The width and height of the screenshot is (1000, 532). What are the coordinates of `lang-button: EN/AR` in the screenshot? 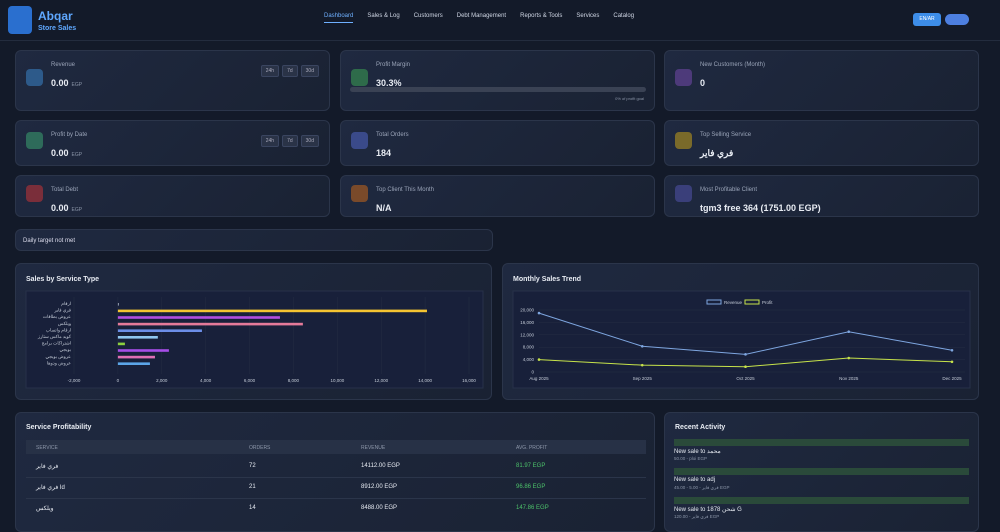 It's located at (927, 19).